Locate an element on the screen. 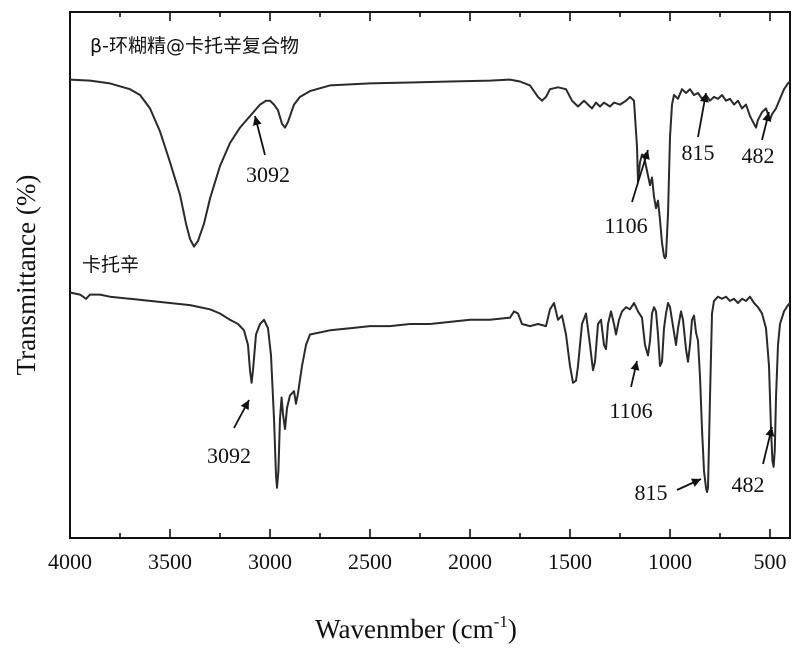 This screenshot has width=800, height=655. series-label-1: β-环糊精@卡托辛复合物 is located at coordinates (194, 46).